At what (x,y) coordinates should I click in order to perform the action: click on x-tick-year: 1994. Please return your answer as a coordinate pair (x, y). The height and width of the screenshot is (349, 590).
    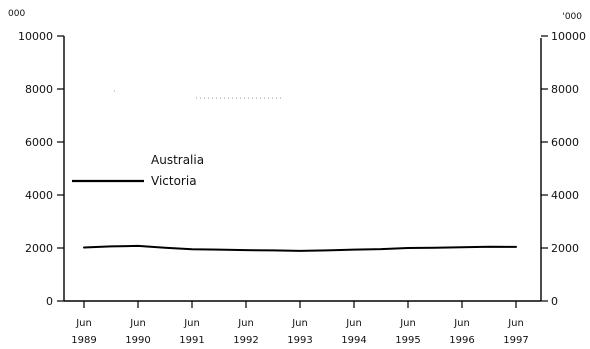
    Looking at the image, I should click on (353, 340).